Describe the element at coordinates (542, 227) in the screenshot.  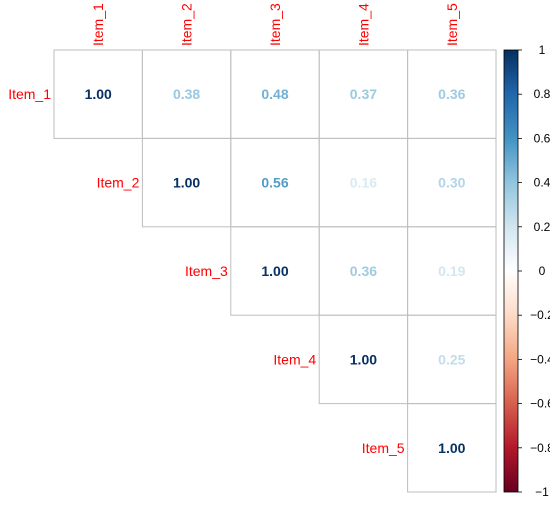
I see `colorbar-tick-label: 0.2` at that location.